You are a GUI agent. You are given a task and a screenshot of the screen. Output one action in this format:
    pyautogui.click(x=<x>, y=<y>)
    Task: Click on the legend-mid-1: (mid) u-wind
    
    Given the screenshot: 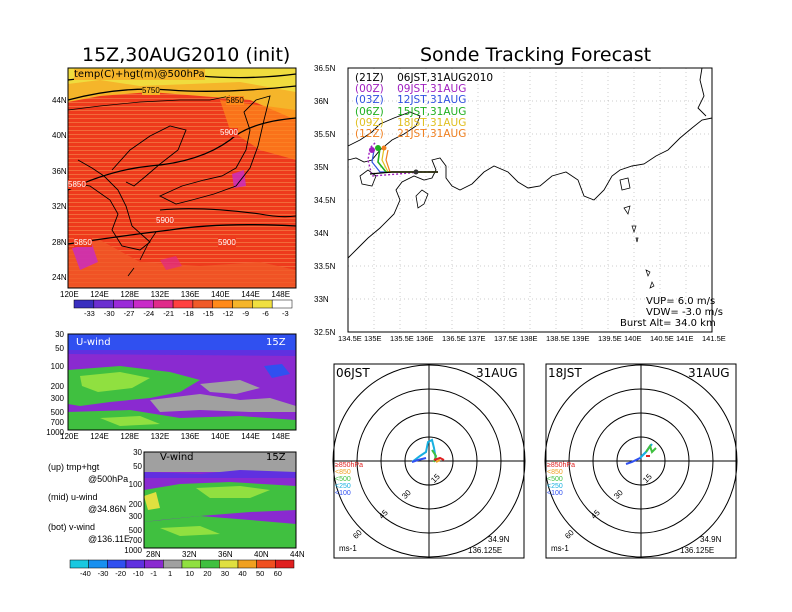 What is the action you would take?
    pyautogui.click(x=73, y=497)
    